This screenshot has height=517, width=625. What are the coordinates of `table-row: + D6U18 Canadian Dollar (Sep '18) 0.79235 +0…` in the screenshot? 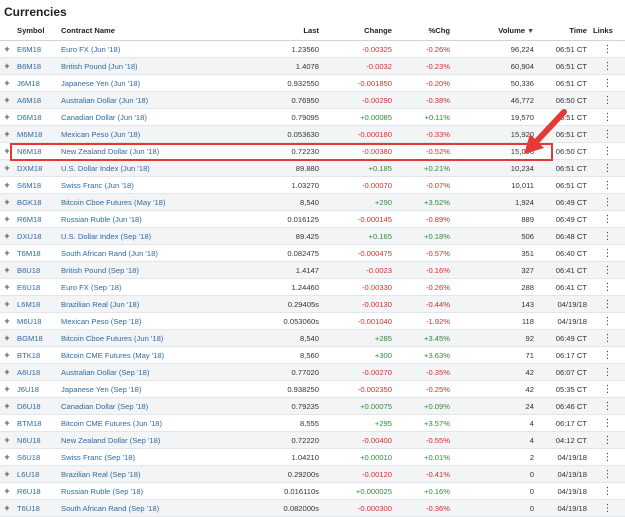 It's located at (312, 406).